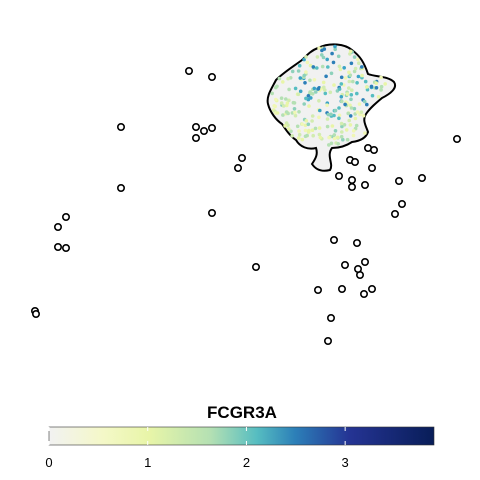 This screenshot has height=480, width=480. Describe the element at coordinates (345, 462) in the screenshot. I see `colorbar-tick-label: 3` at that location.